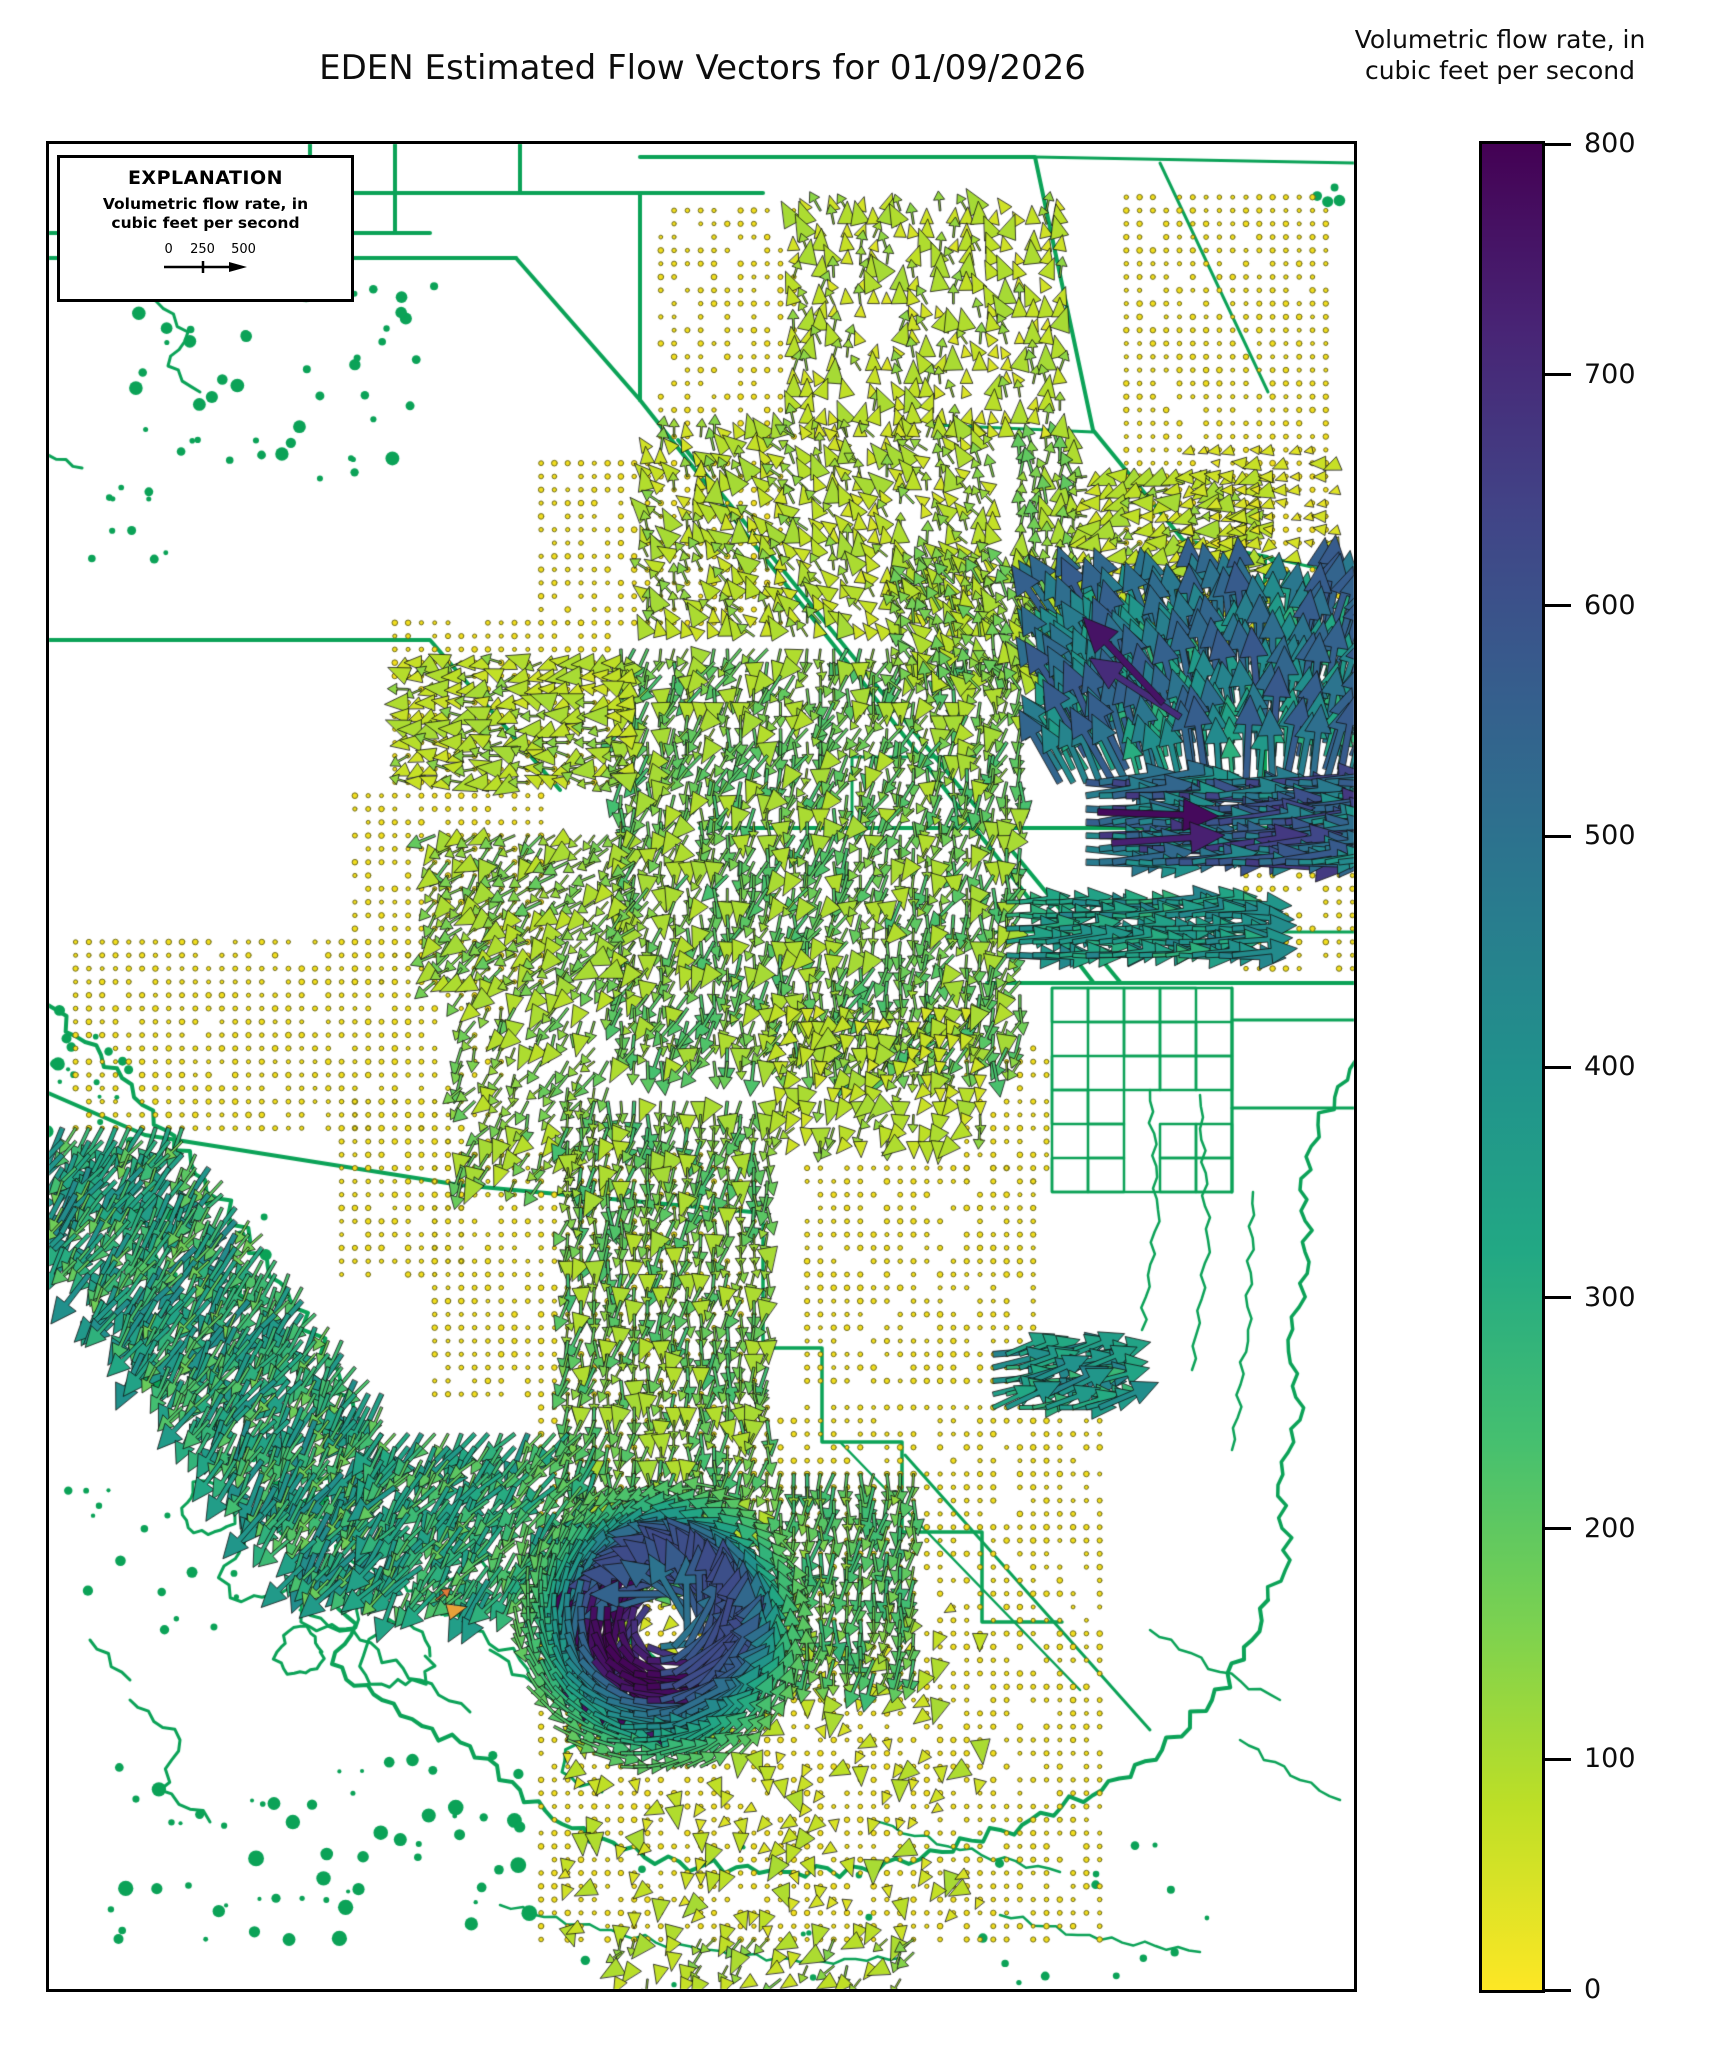  I want to click on explanation-subtitle-line2: cubic feet per second, so click(205, 223).